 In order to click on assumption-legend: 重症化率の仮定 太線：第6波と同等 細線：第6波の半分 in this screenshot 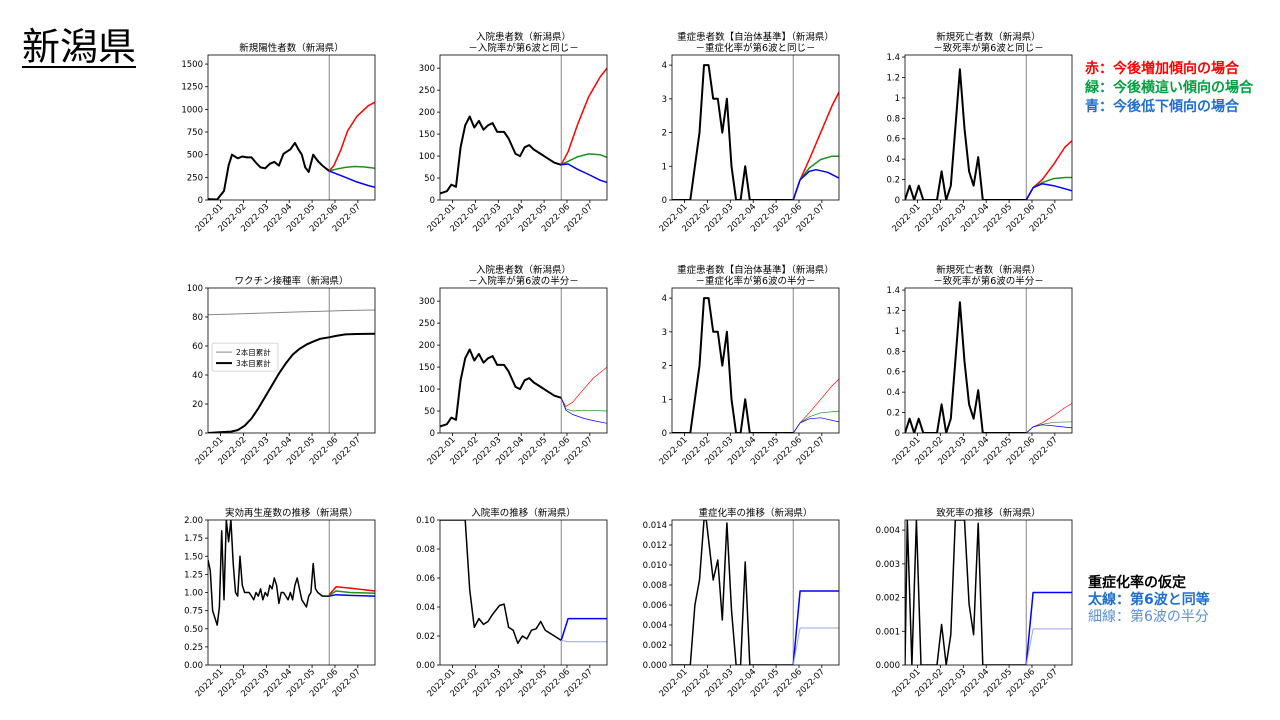, I will do `click(1149, 600)`.